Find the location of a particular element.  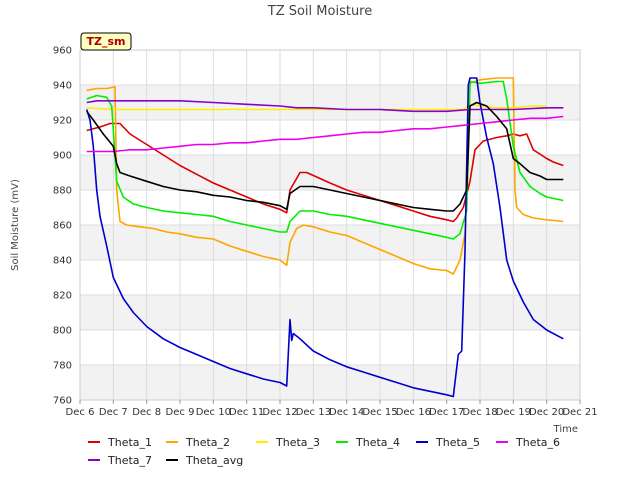

x-tick-label: Dec 15 is located at coordinates (379, 412).